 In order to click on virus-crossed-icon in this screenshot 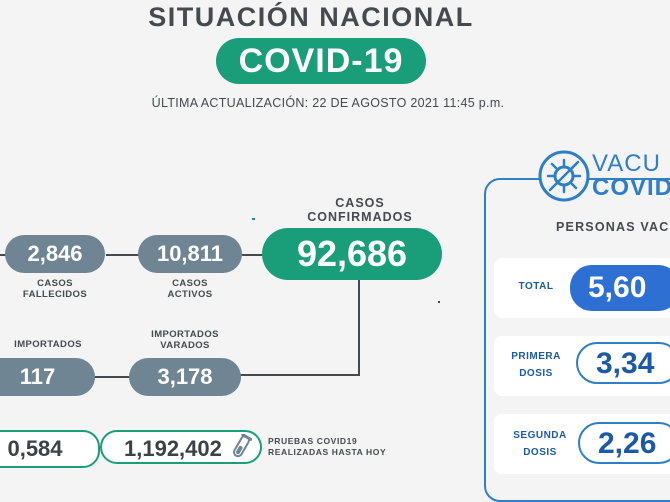, I will do `click(564, 176)`.